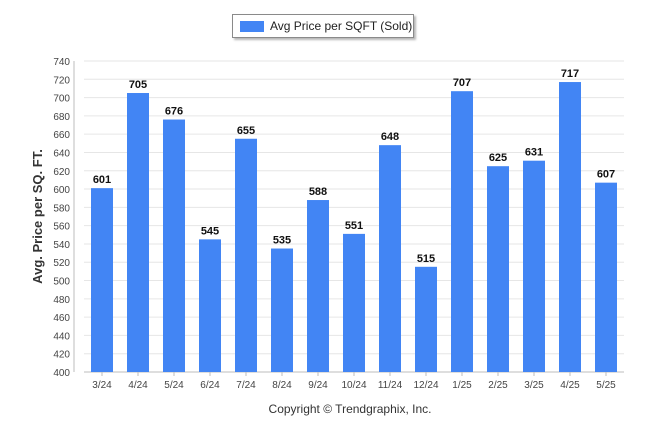 Image resolution: width=646 pixels, height=439 pixels. I want to click on x-tick-label: 2/25, so click(498, 385).